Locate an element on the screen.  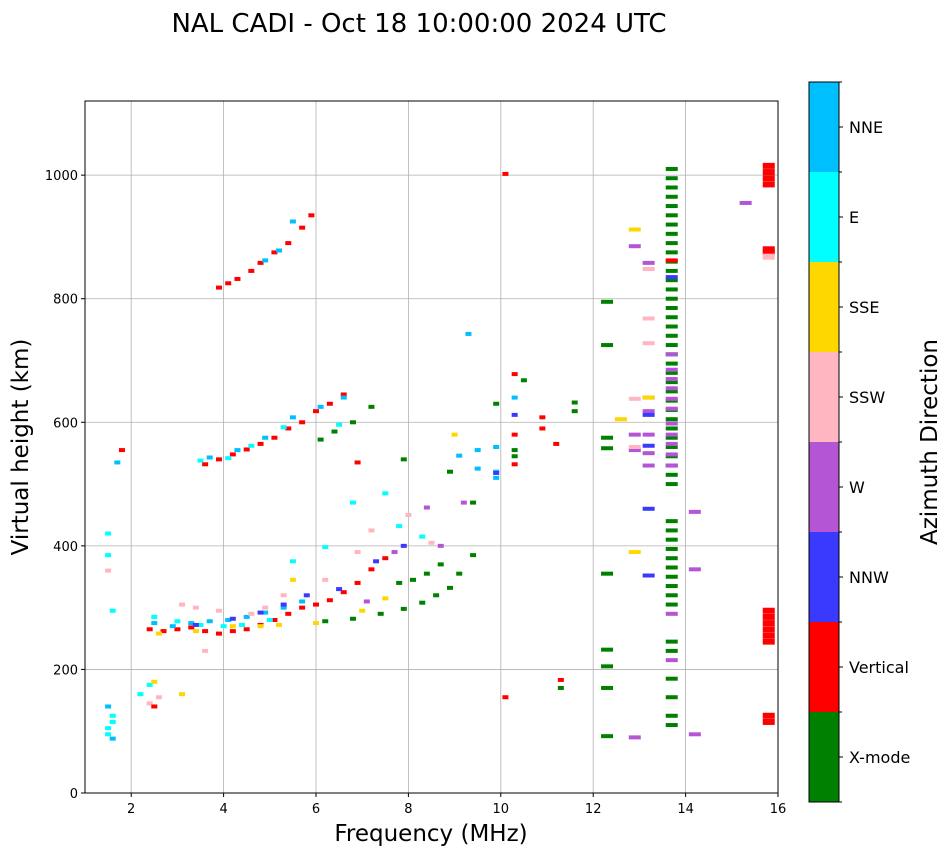
x-tick-label: 10 is located at coordinates (501, 809).